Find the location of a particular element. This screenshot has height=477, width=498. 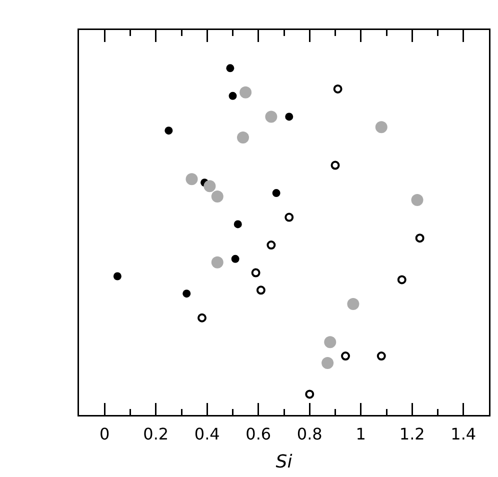

x-tick-label: 1.4 is located at coordinates (463, 434).